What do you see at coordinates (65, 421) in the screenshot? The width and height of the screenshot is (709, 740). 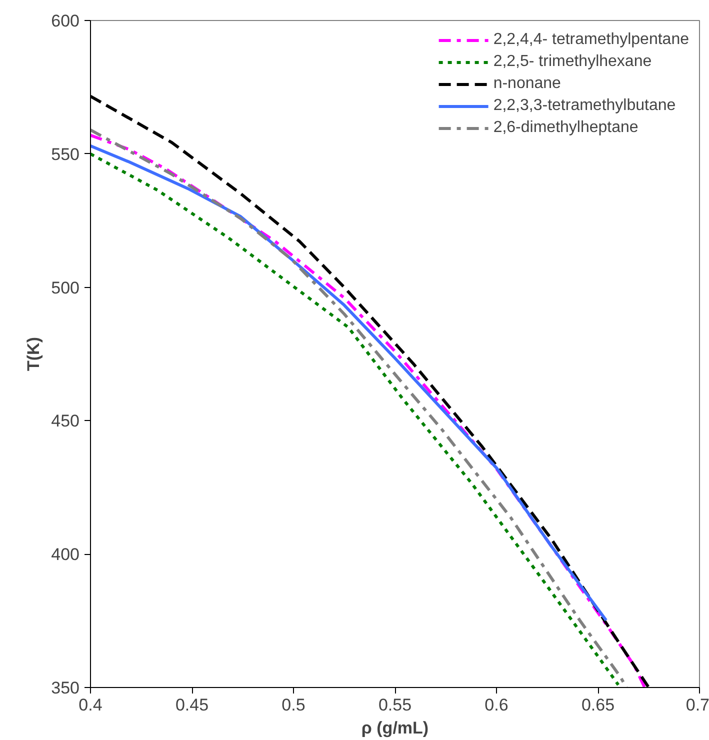 I see `y-tick-label: 450` at bounding box center [65, 421].